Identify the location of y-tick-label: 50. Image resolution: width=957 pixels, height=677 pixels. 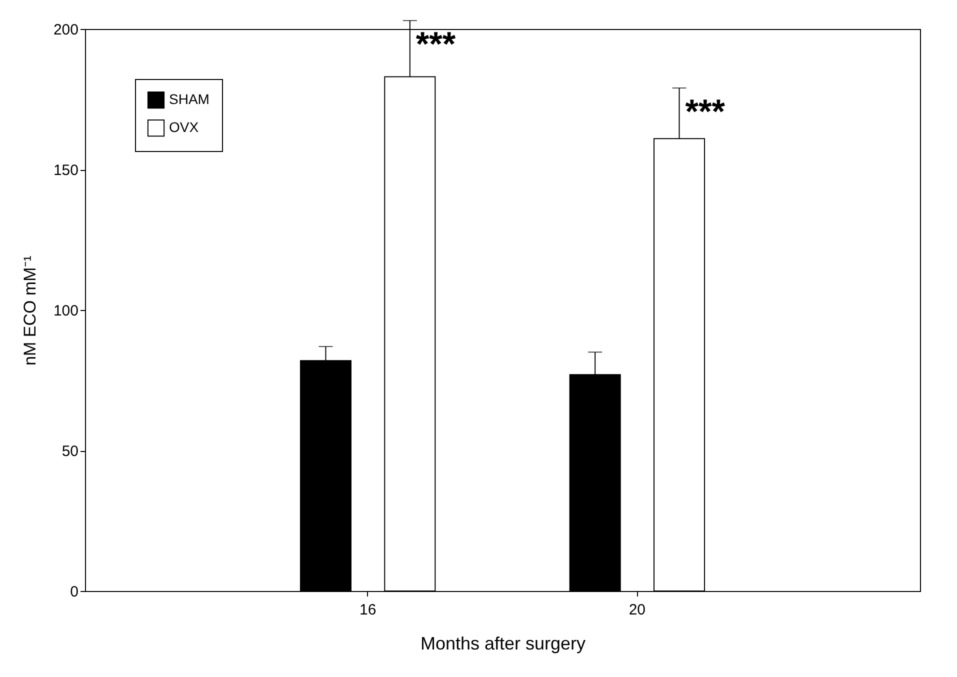
(70, 451).